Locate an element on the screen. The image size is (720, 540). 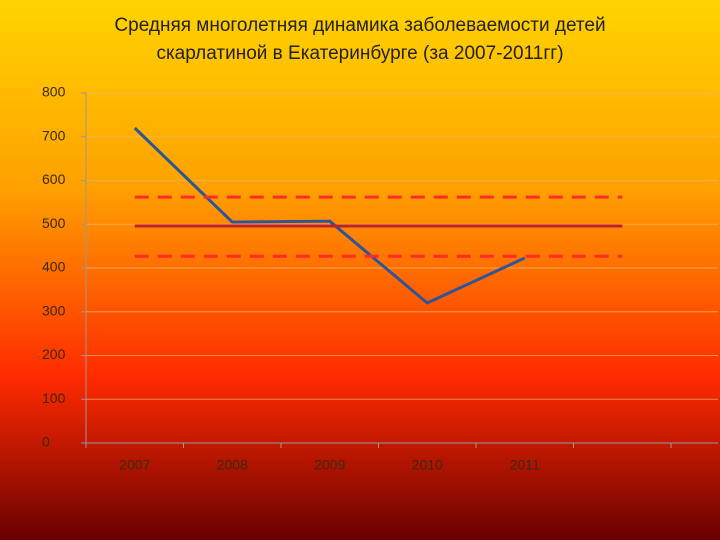
y-tick-label: 300 is located at coordinates (54, 310).